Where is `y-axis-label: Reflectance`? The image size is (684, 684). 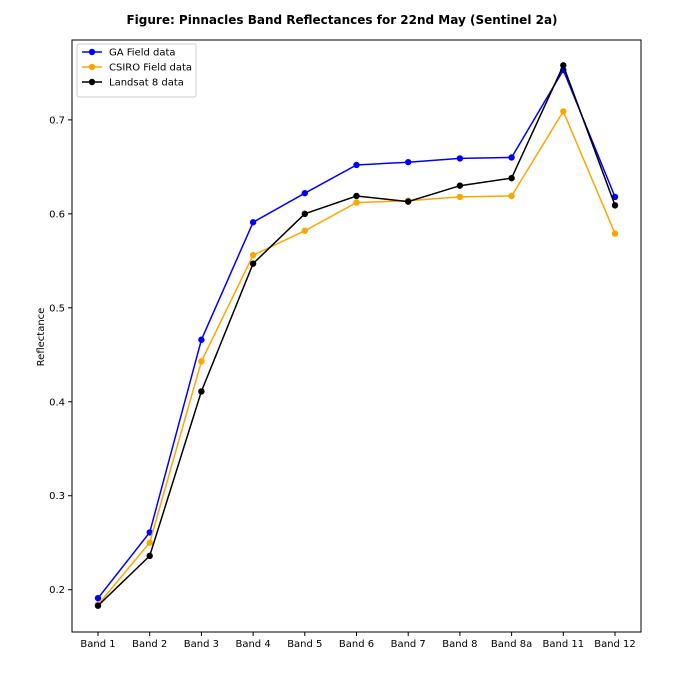 y-axis-label: Reflectance is located at coordinates (41, 337).